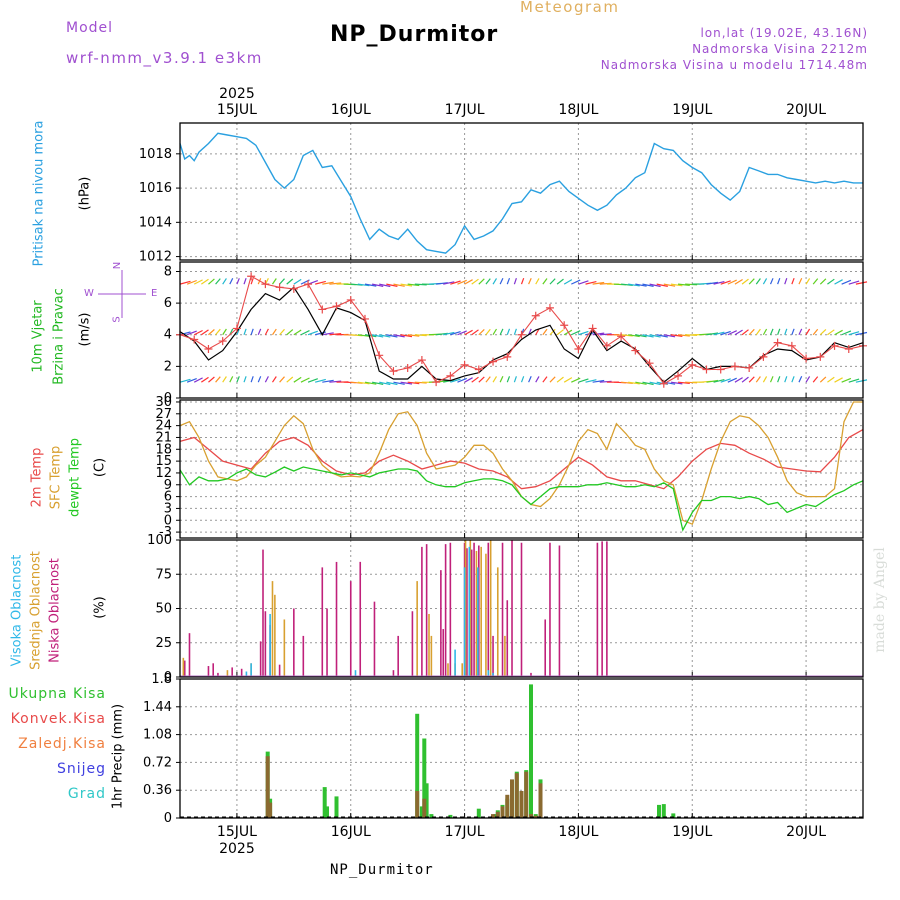  What do you see at coordinates (57, 694) in the screenshot?
I see `legend-total-rain: Ukupna Kisa` at bounding box center [57, 694].